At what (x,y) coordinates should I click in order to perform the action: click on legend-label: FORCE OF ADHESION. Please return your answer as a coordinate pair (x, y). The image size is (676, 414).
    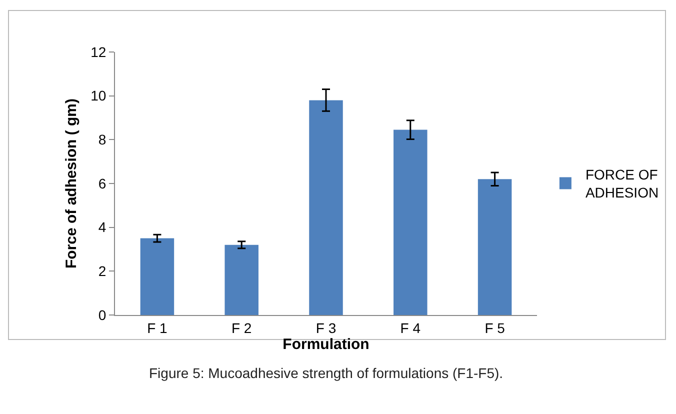
    Looking at the image, I should click on (622, 183).